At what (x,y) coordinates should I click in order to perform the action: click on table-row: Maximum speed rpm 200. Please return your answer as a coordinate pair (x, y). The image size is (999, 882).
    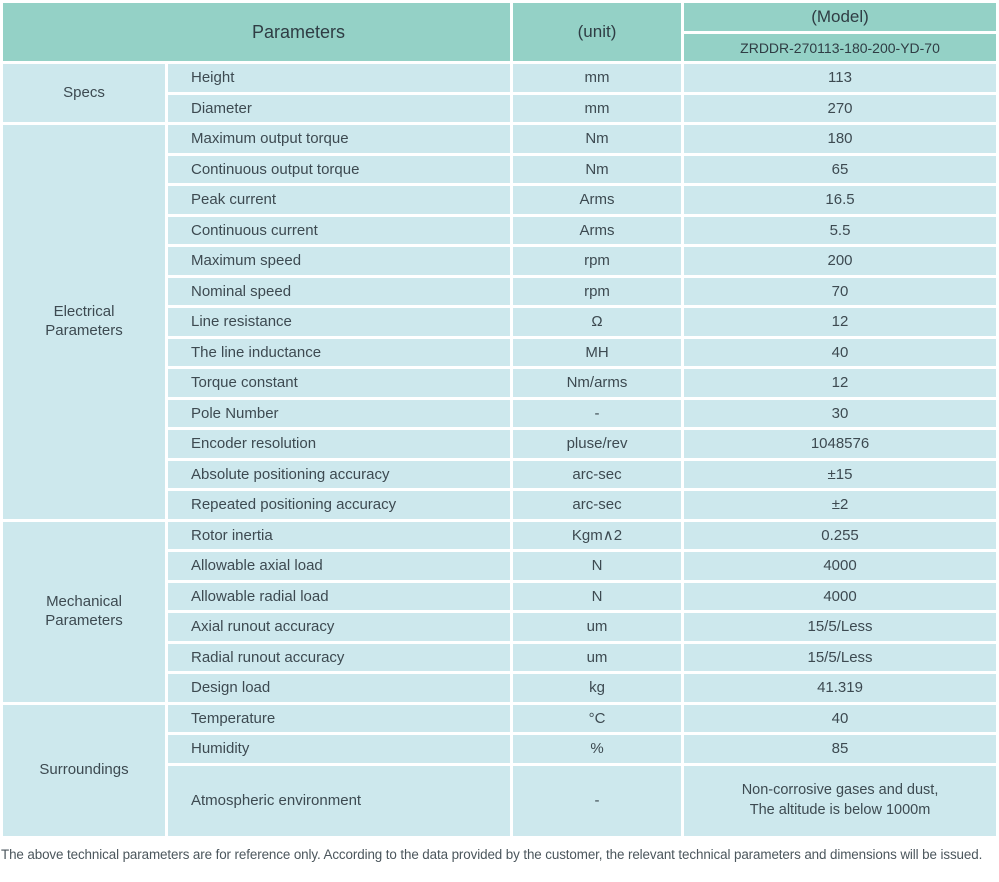
    Looking at the image, I should click on (500, 261).